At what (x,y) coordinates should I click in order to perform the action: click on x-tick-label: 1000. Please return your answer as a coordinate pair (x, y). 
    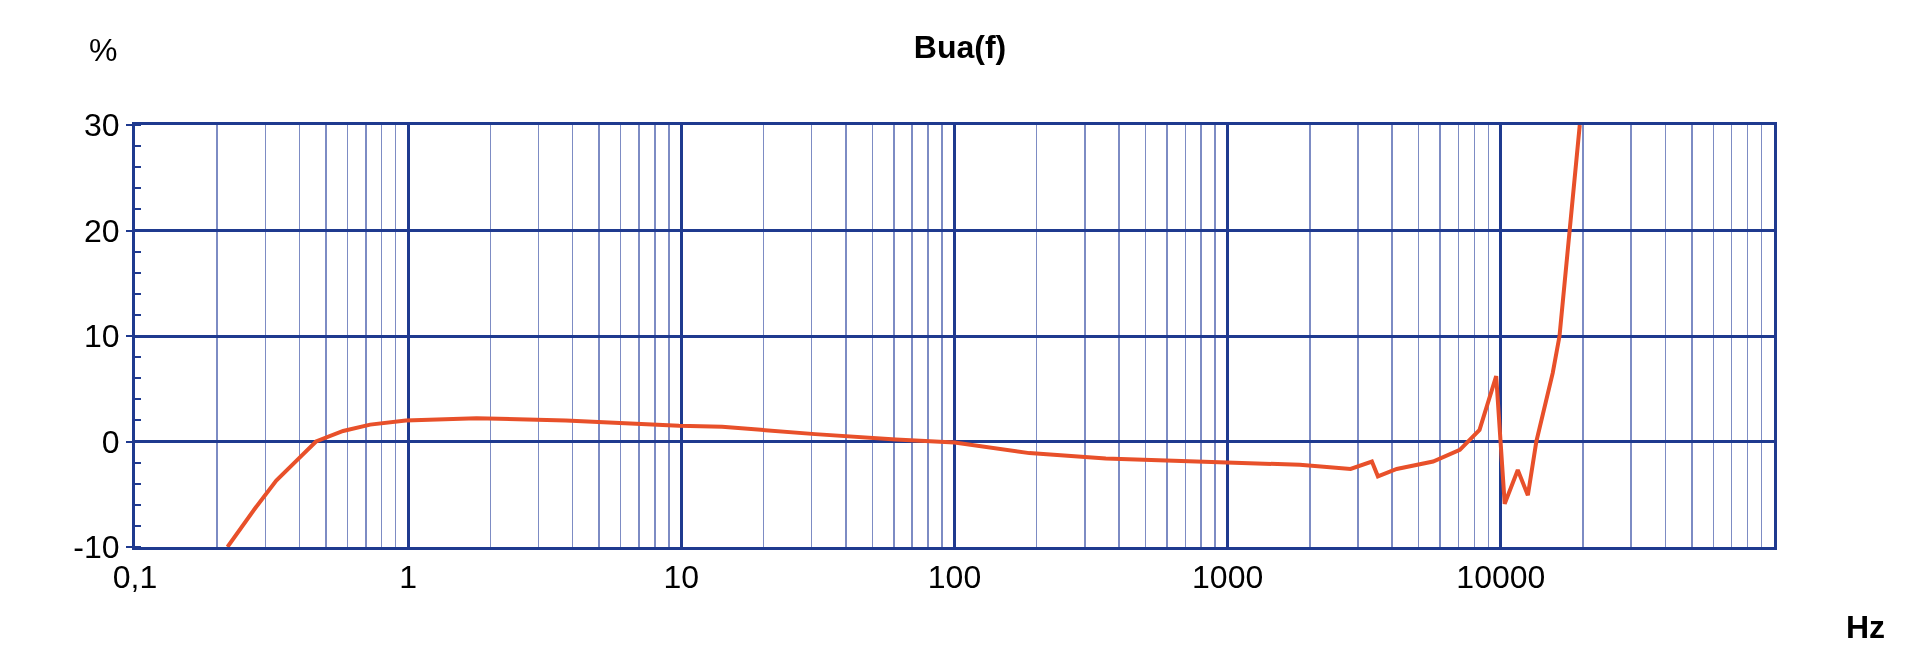
    Looking at the image, I should click on (1228, 577).